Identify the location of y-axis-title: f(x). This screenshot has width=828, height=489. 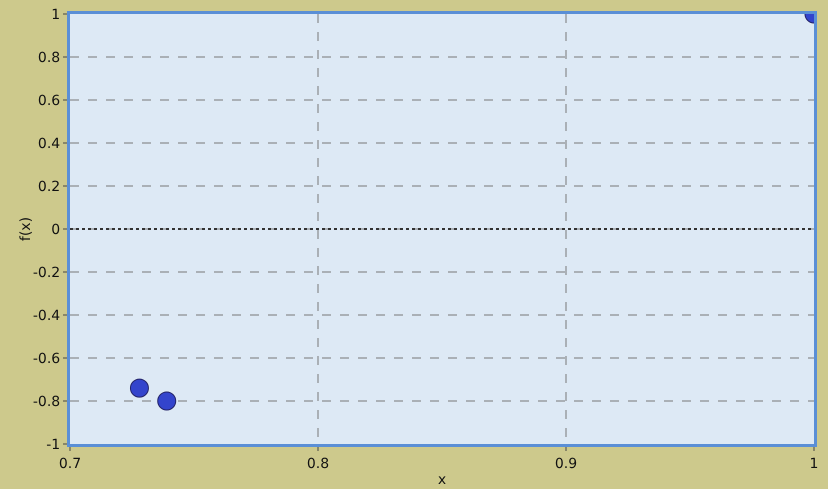
(26, 229).